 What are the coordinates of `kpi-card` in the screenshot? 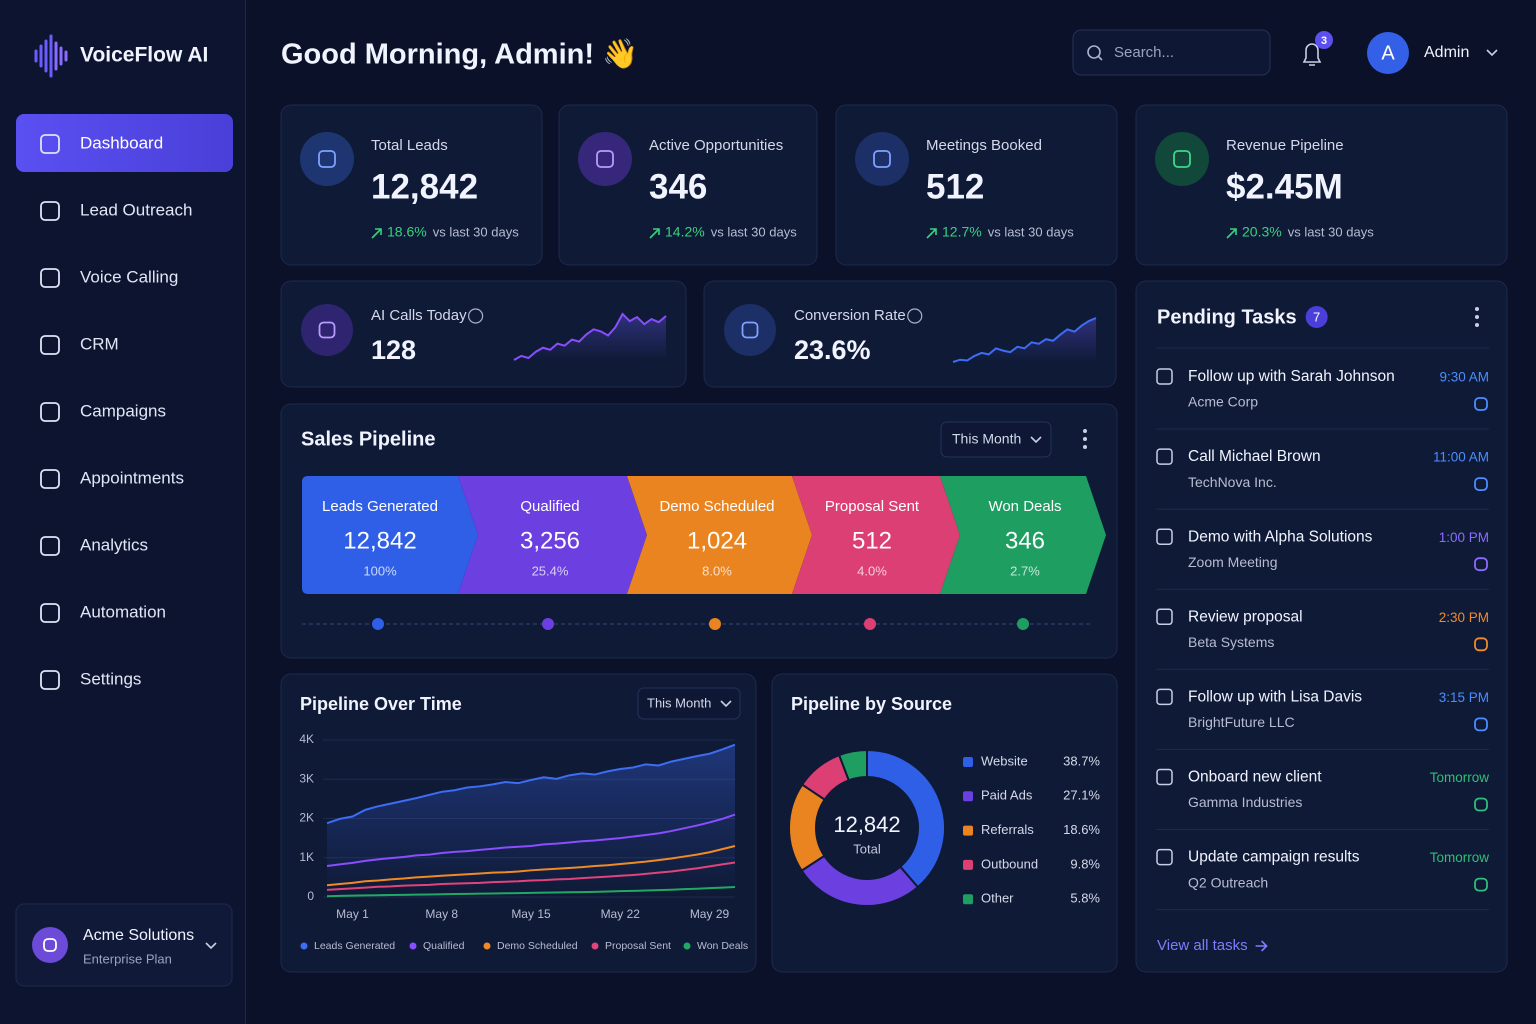 It's located at (976, 185).